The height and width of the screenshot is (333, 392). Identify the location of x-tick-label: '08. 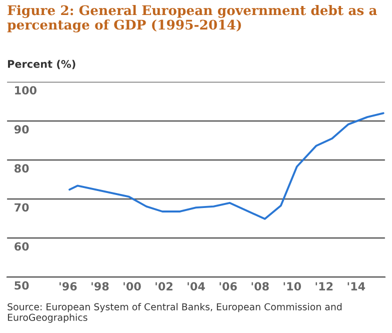
(260, 286).